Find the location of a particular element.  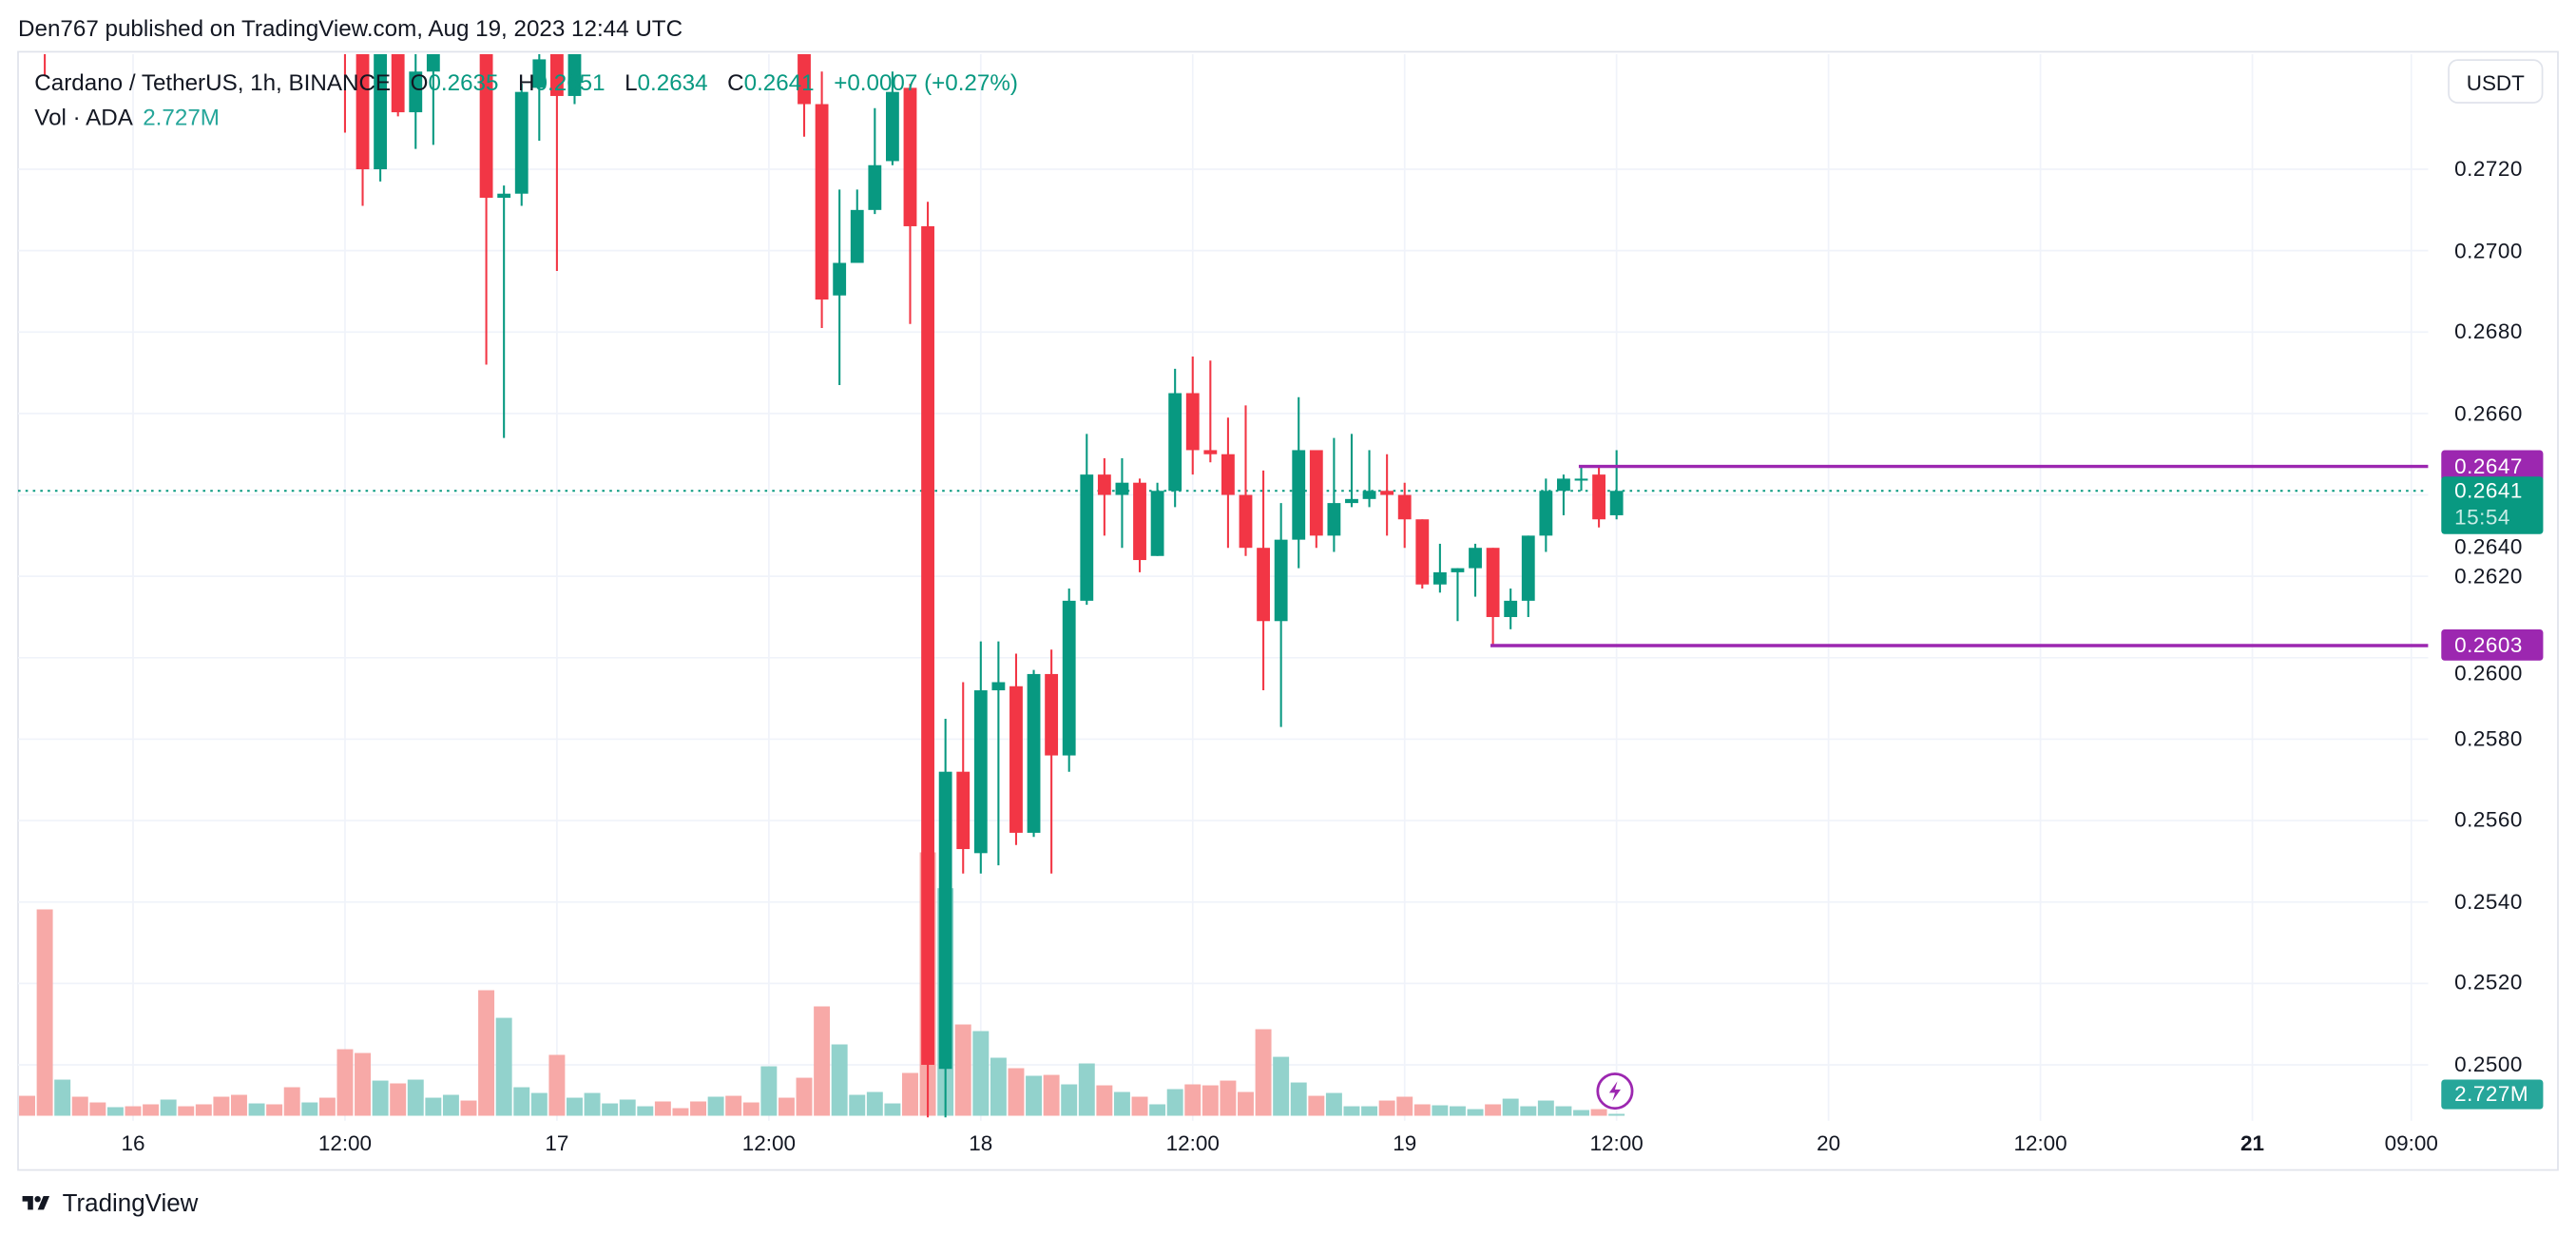

price-axis-label: 0.2700 is located at coordinates (2488, 249).